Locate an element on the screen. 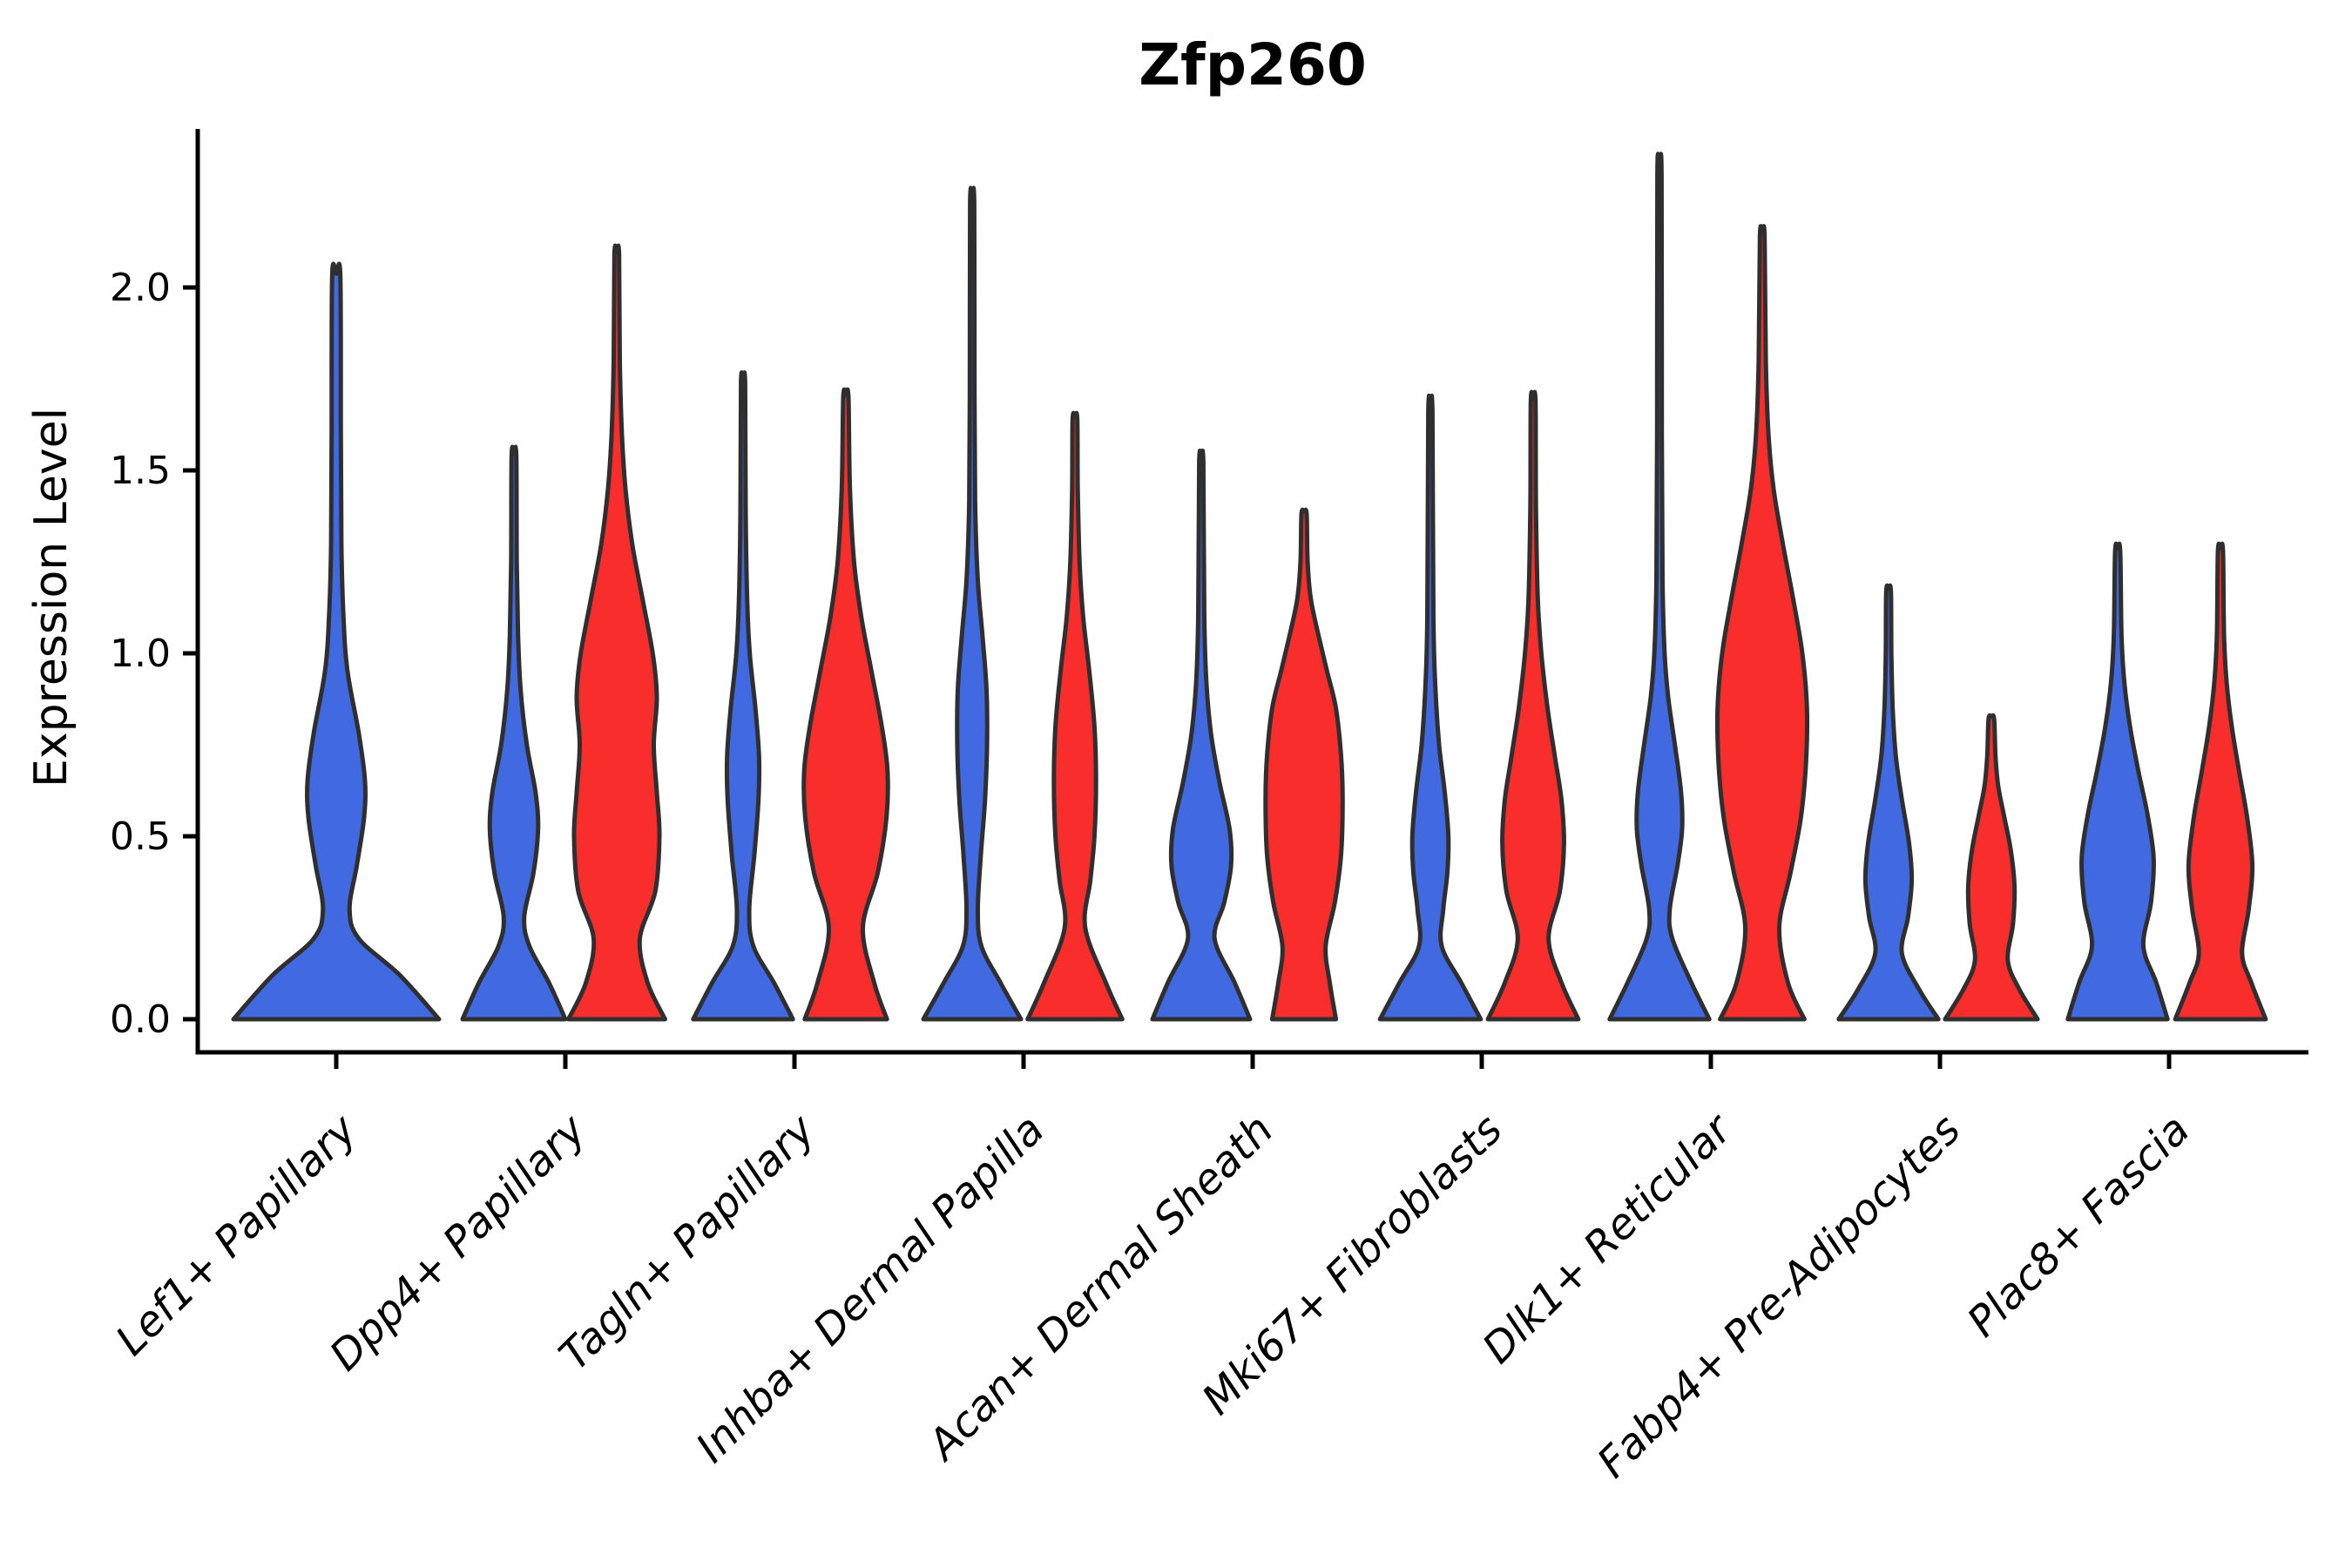 The image size is (2352, 1568). x-tick-label-dpp4-papillary: Dpp4+ Papillary is located at coordinates (459, 1242).